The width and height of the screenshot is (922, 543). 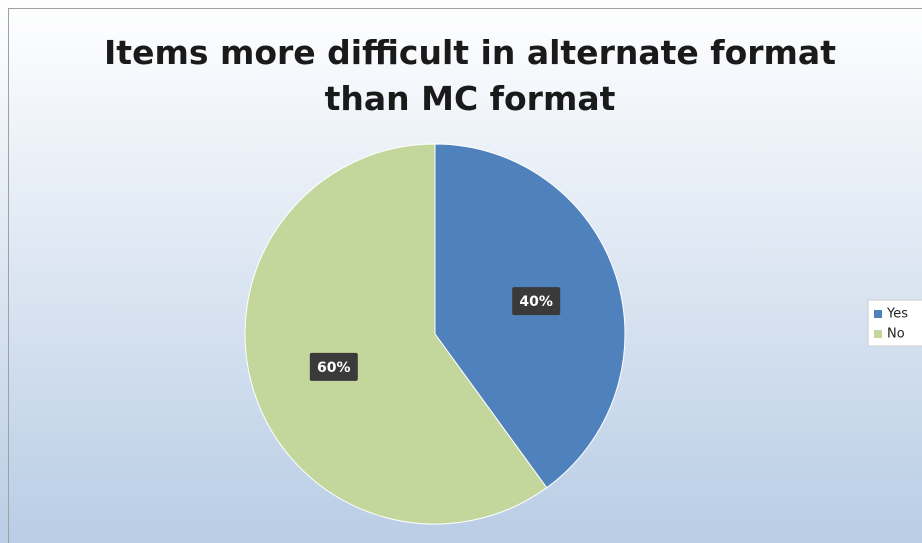 What do you see at coordinates (894, 323) in the screenshot?
I see `legend-box` at bounding box center [894, 323].